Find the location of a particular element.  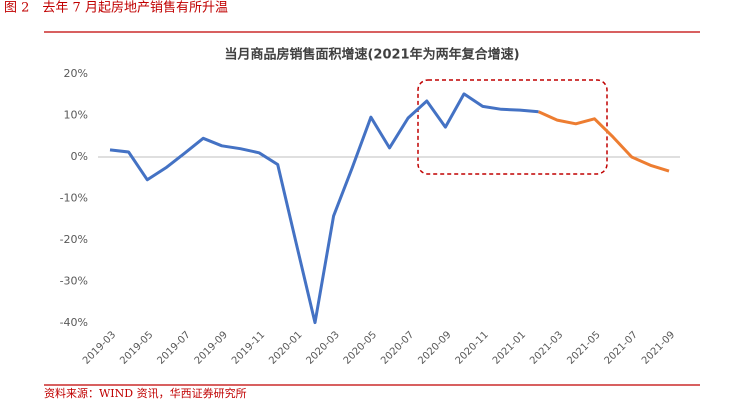

x-tick-label: 2021-09 is located at coordinates (658, 347).